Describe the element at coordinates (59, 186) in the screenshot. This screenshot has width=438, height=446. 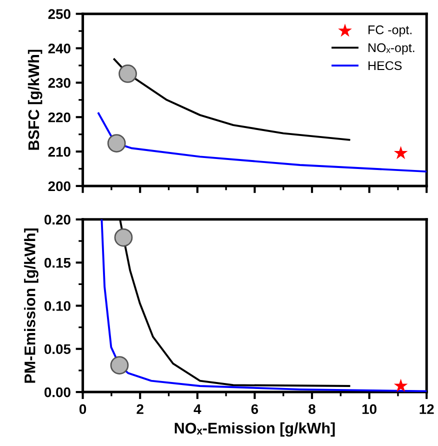
I see `y-tick-label: 200` at that location.